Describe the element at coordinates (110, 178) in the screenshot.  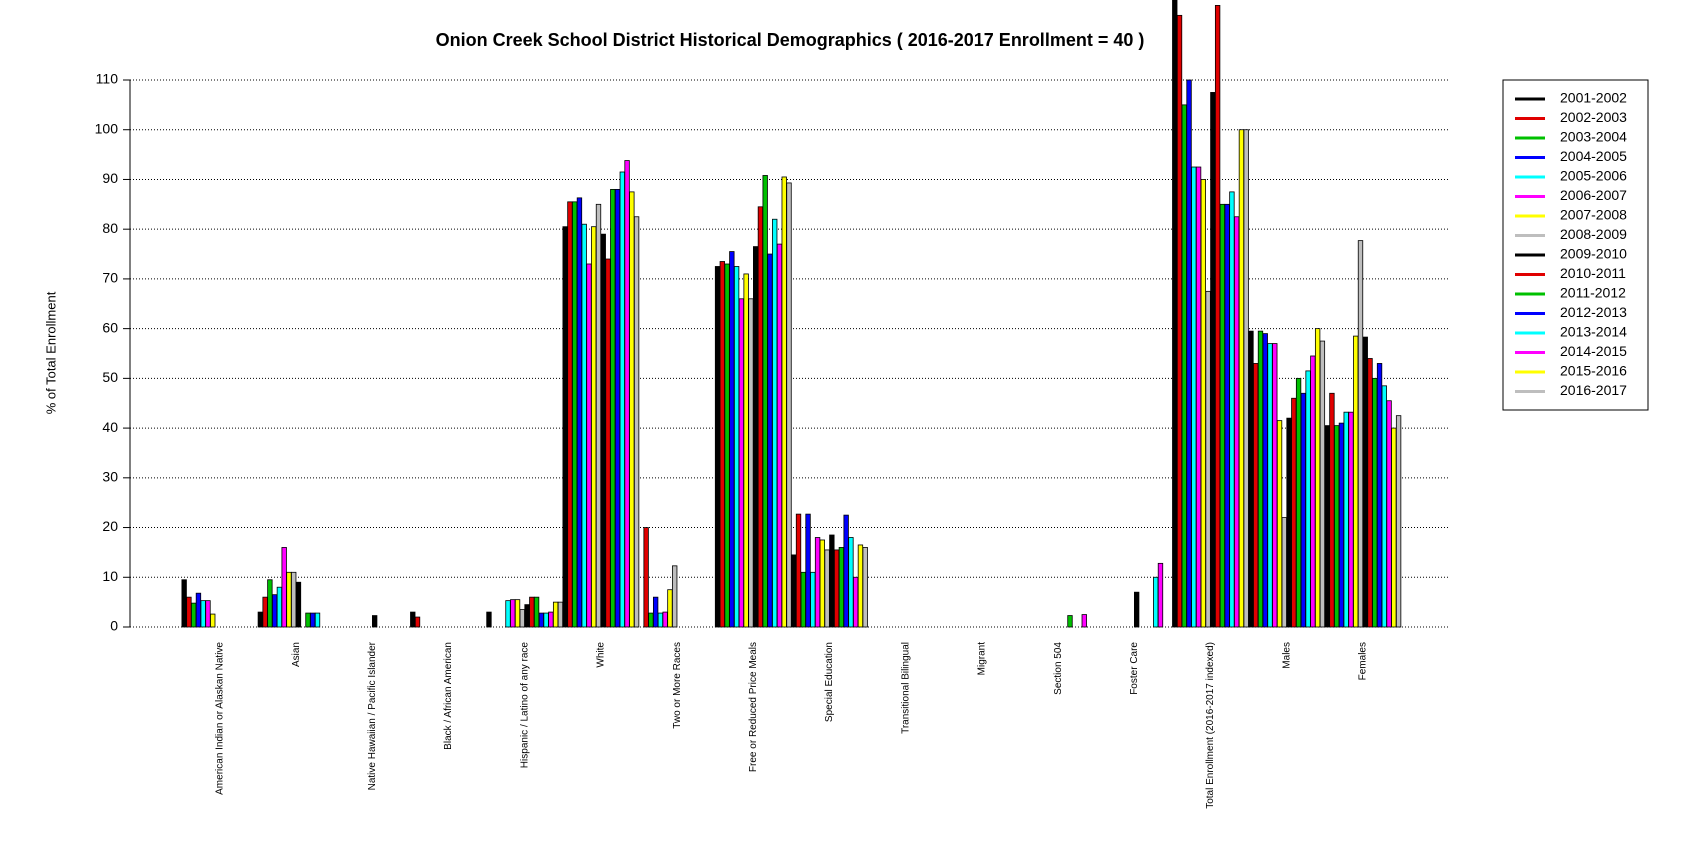
I see `y-tick-label: 90` at that location.